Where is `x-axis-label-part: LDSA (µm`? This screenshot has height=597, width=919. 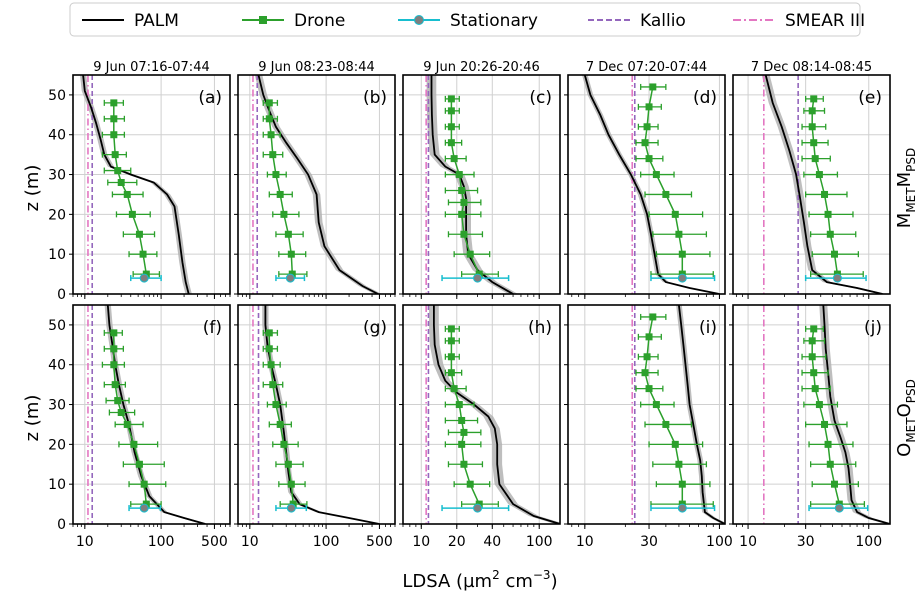 x-axis-label-part: LDSA (µm is located at coordinates (447, 581).